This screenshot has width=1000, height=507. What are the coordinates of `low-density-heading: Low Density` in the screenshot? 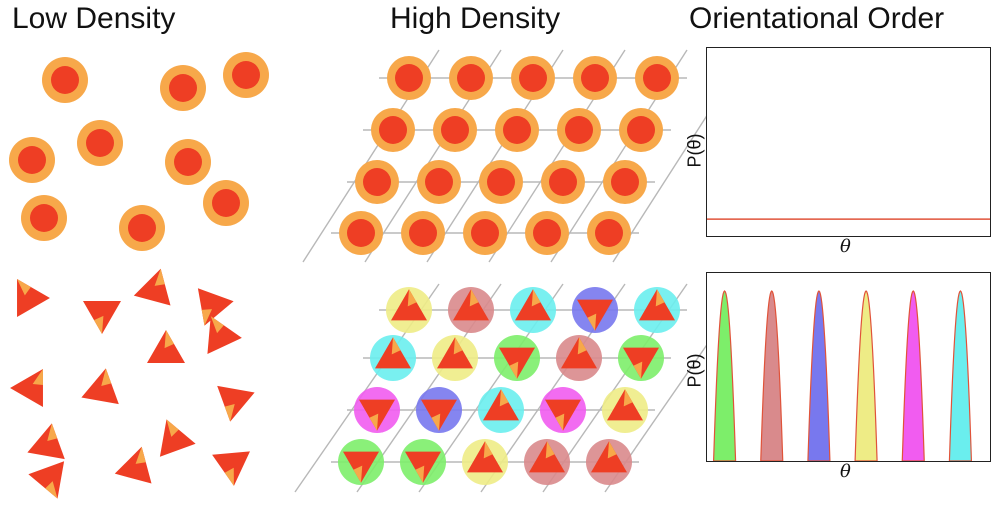 It's located at (94, 18).